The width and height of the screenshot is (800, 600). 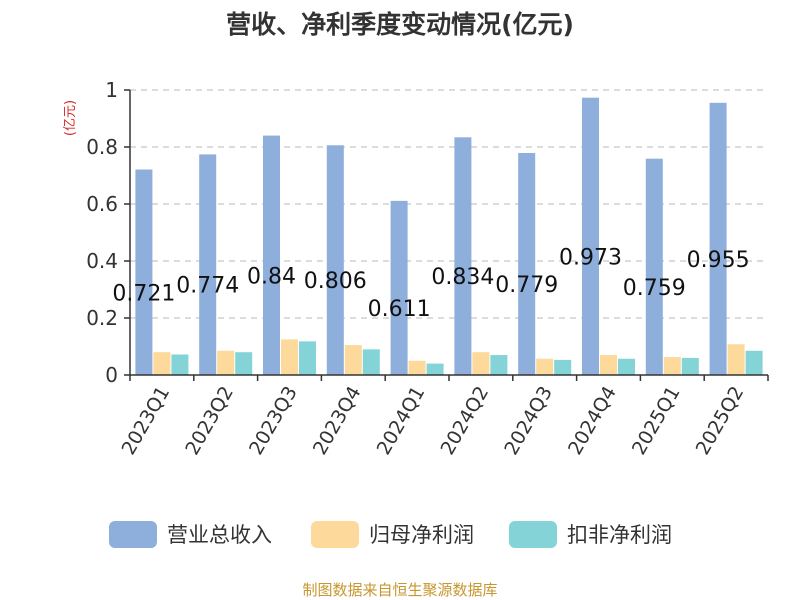 I want to click on y-tick-label: 0.4, so click(x=102, y=261).